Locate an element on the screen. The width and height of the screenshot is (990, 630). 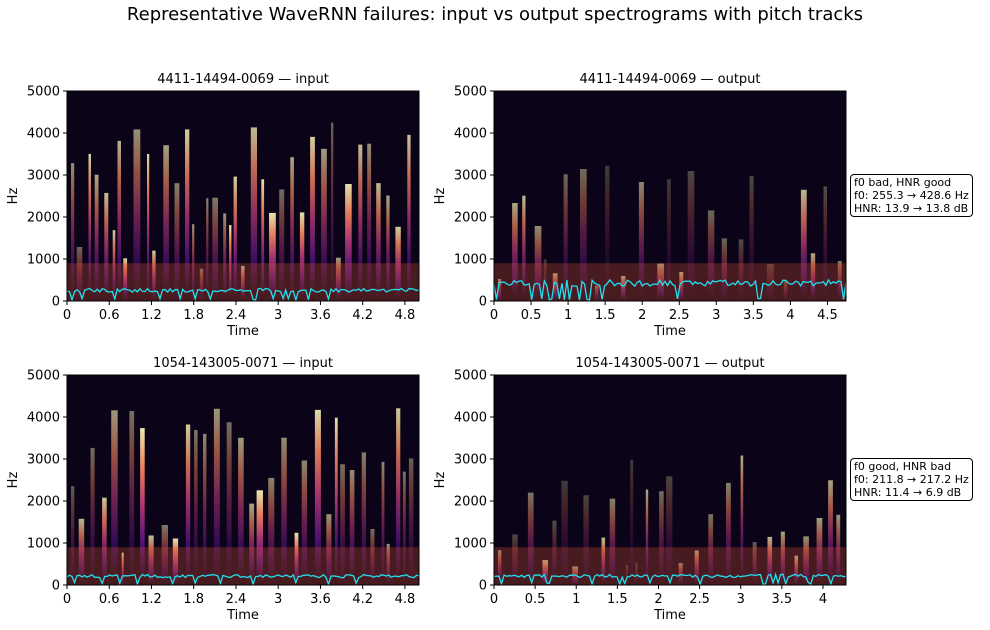
annotation-line: HNR: 11.4 → 6.9 dB is located at coordinates (908, 492).